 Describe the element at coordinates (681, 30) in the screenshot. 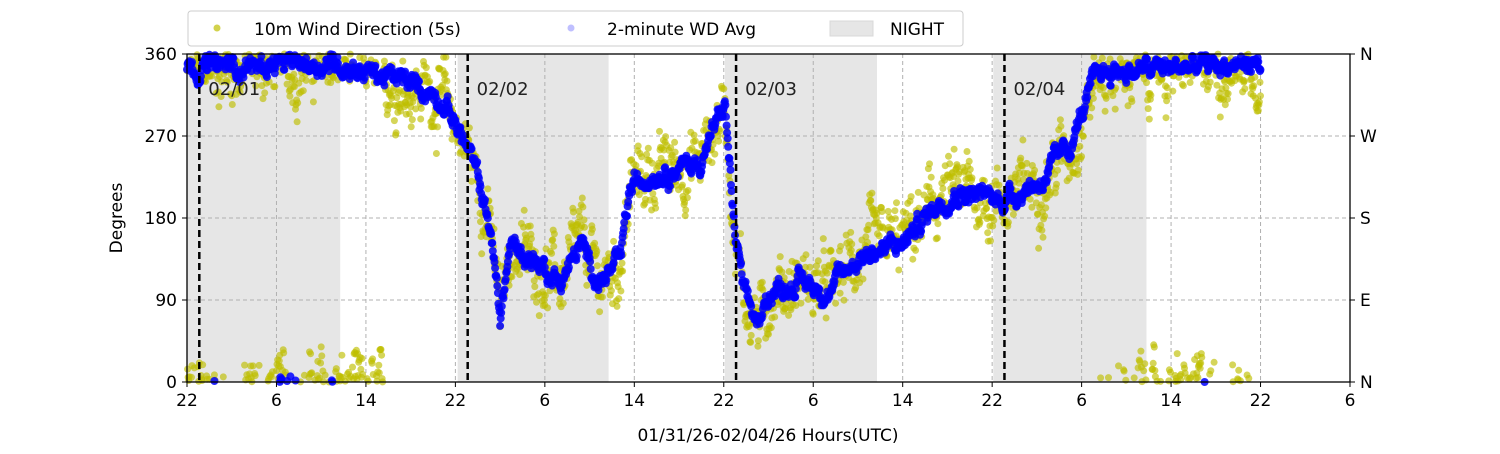

I see `legend-label-avg: 2-minute WD Avg` at that location.